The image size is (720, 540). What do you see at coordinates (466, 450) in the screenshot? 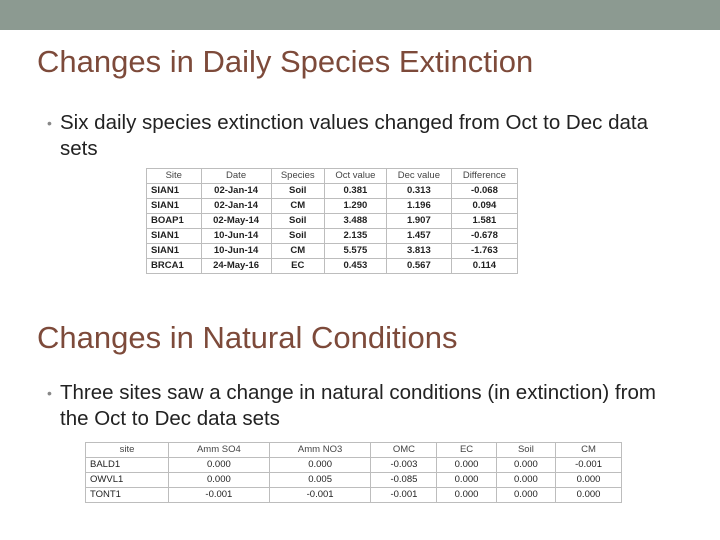
I see `column-header: EC` at bounding box center [466, 450].